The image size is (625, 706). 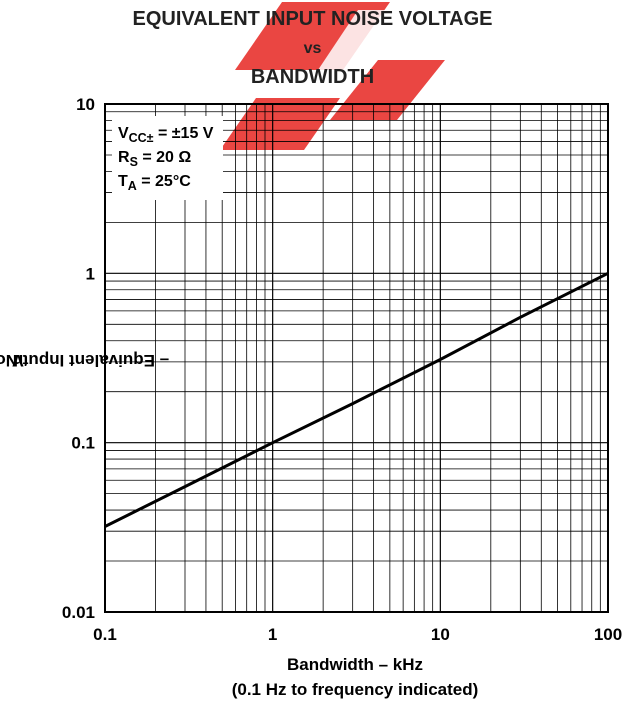 What do you see at coordinates (85, 360) in the screenshot?
I see `y-axis-label-rest: – Equivalent Input Noise Voltage – µV` at bounding box center [85, 360].